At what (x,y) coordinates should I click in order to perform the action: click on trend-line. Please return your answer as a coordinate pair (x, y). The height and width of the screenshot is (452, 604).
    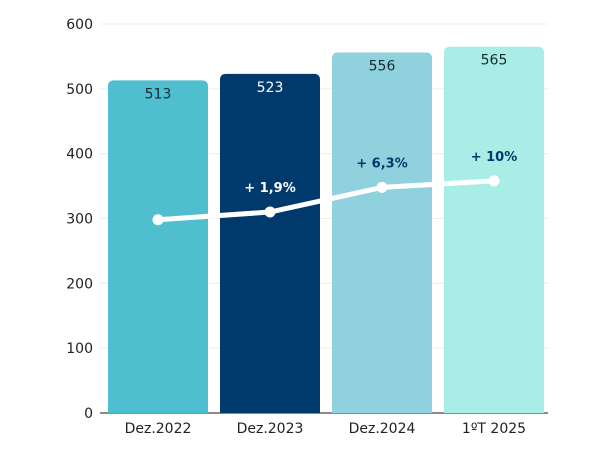
    Looking at the image, I should click on (326, 200).